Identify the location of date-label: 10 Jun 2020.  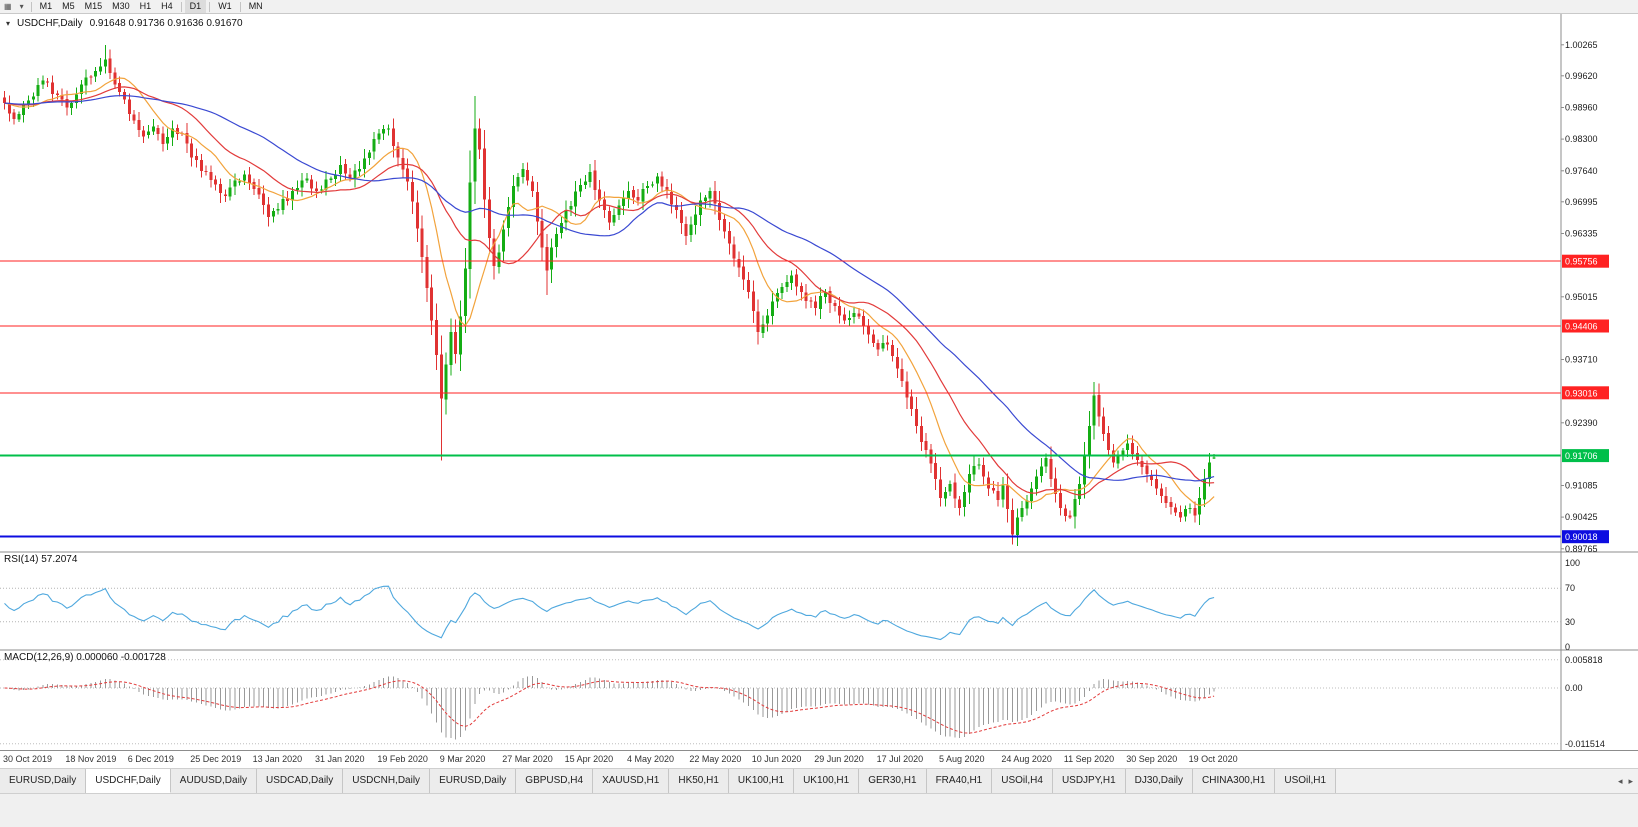
(776, 759).